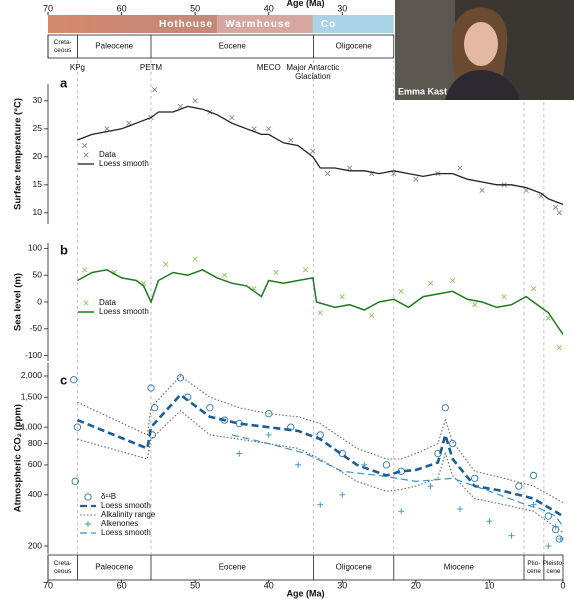  Describe the element at coordinates (554, 563) in the screenshot. I see `epoch-label: Pleisto-` at that location.